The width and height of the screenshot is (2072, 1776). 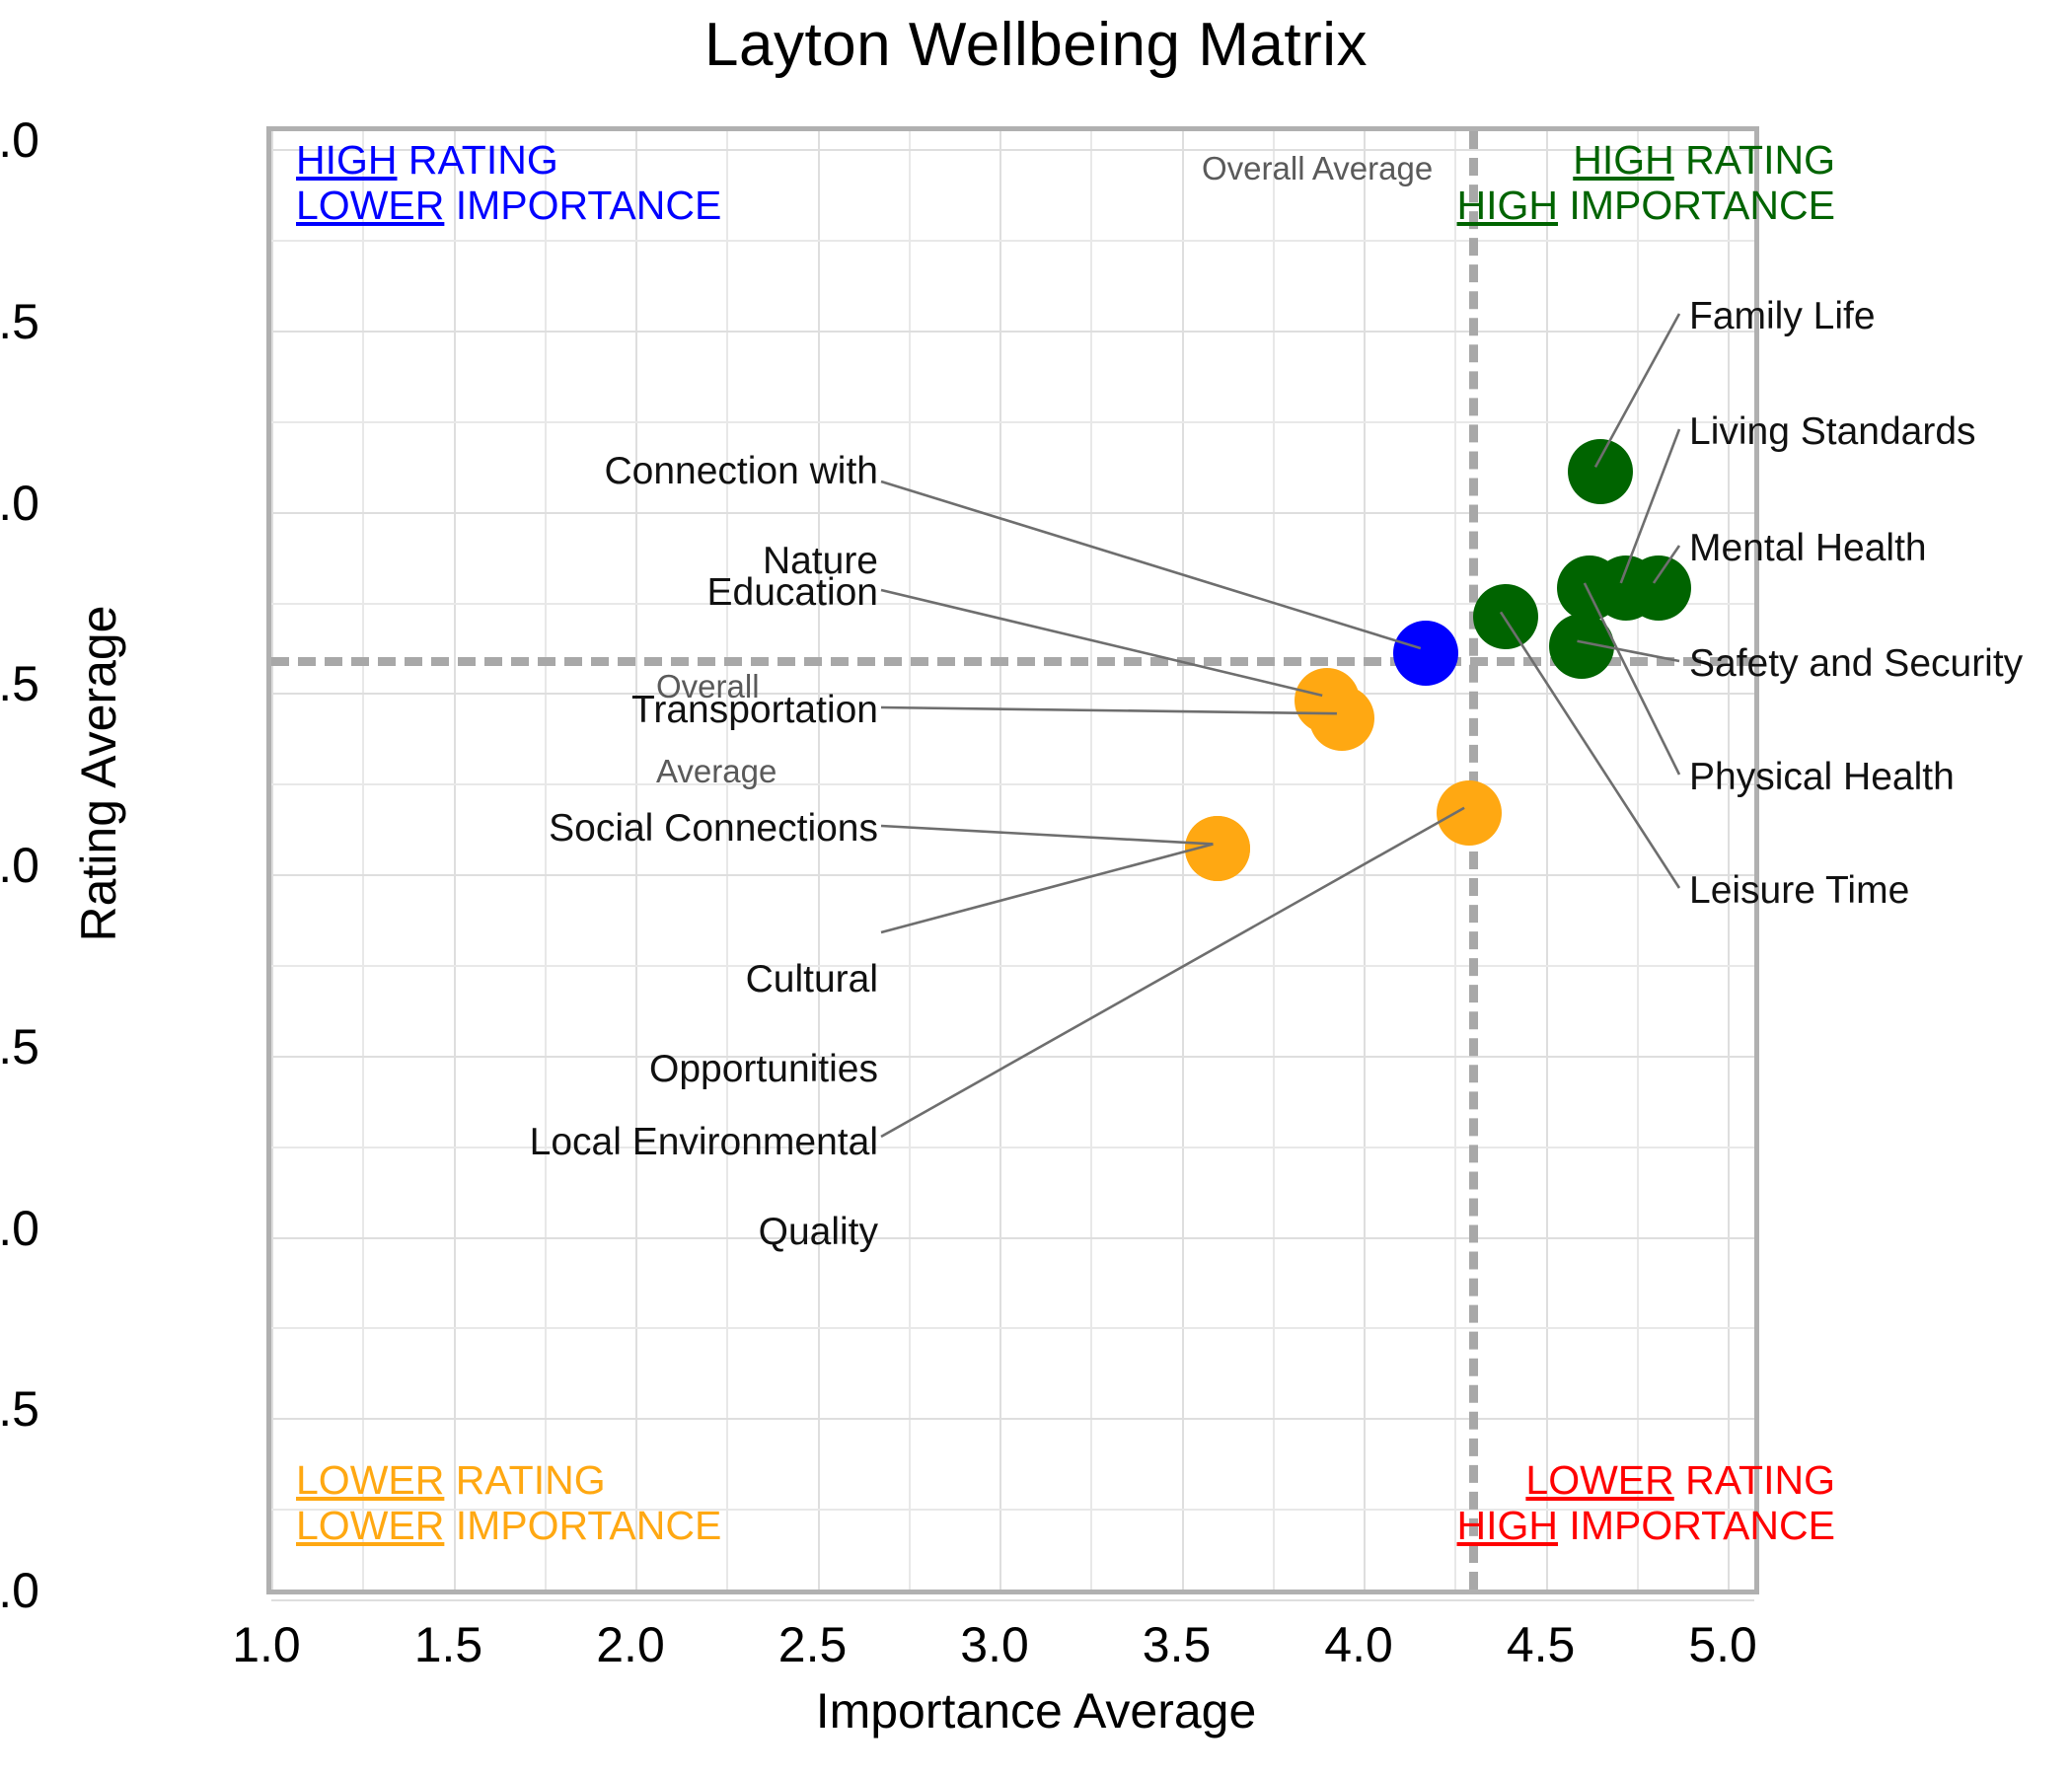 I want to click on quad-tr-rest-2: IMPORTANCE, so click(x=1697, y=205).